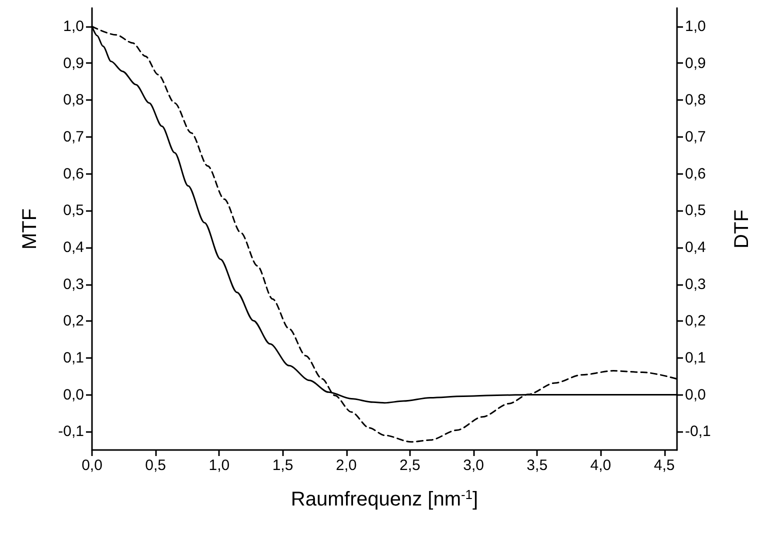 This screenshot has height=534, width=760. Describe the element at coordinates (695, 395) in the screenshot. I see `y2-tick-label: 0,0` at that location.